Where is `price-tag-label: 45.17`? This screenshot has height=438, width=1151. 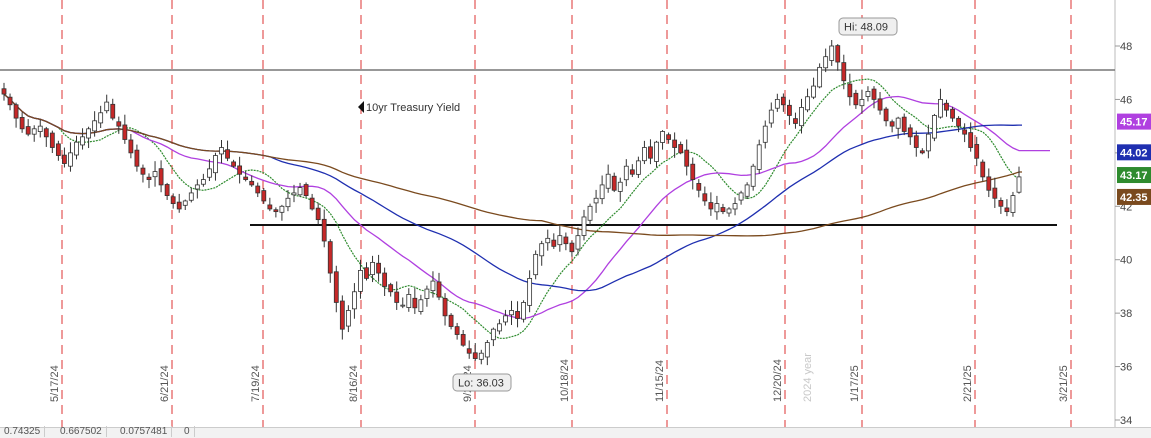 price-tag-label: 45.17 is located at coordinates (1134, 123).